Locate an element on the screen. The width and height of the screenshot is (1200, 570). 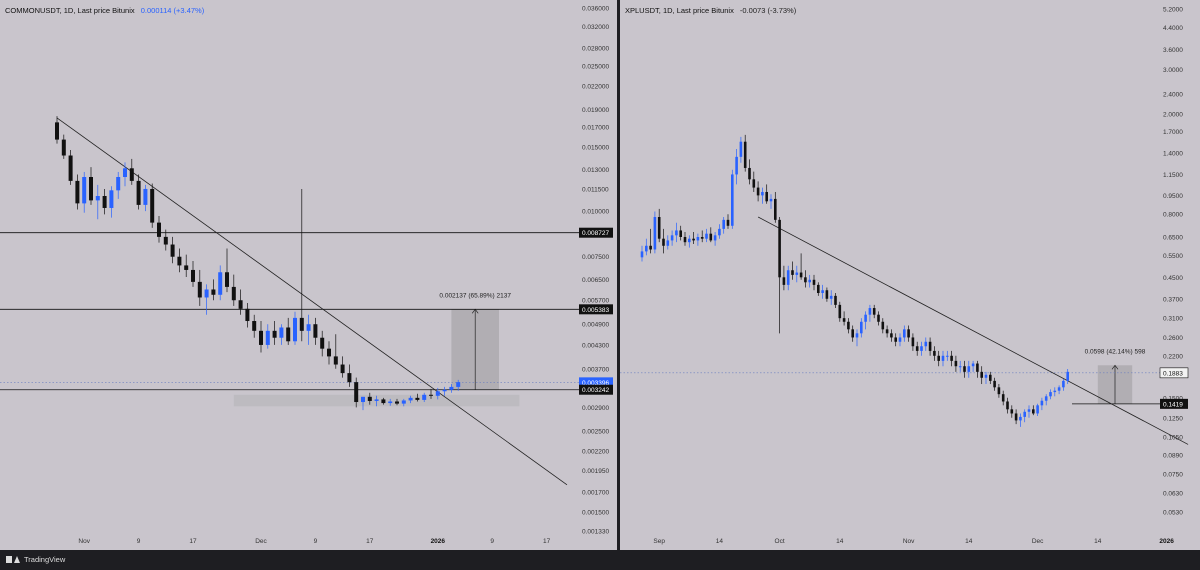
y-tick-label: 0.032000 is located at coordinates (595, 27).